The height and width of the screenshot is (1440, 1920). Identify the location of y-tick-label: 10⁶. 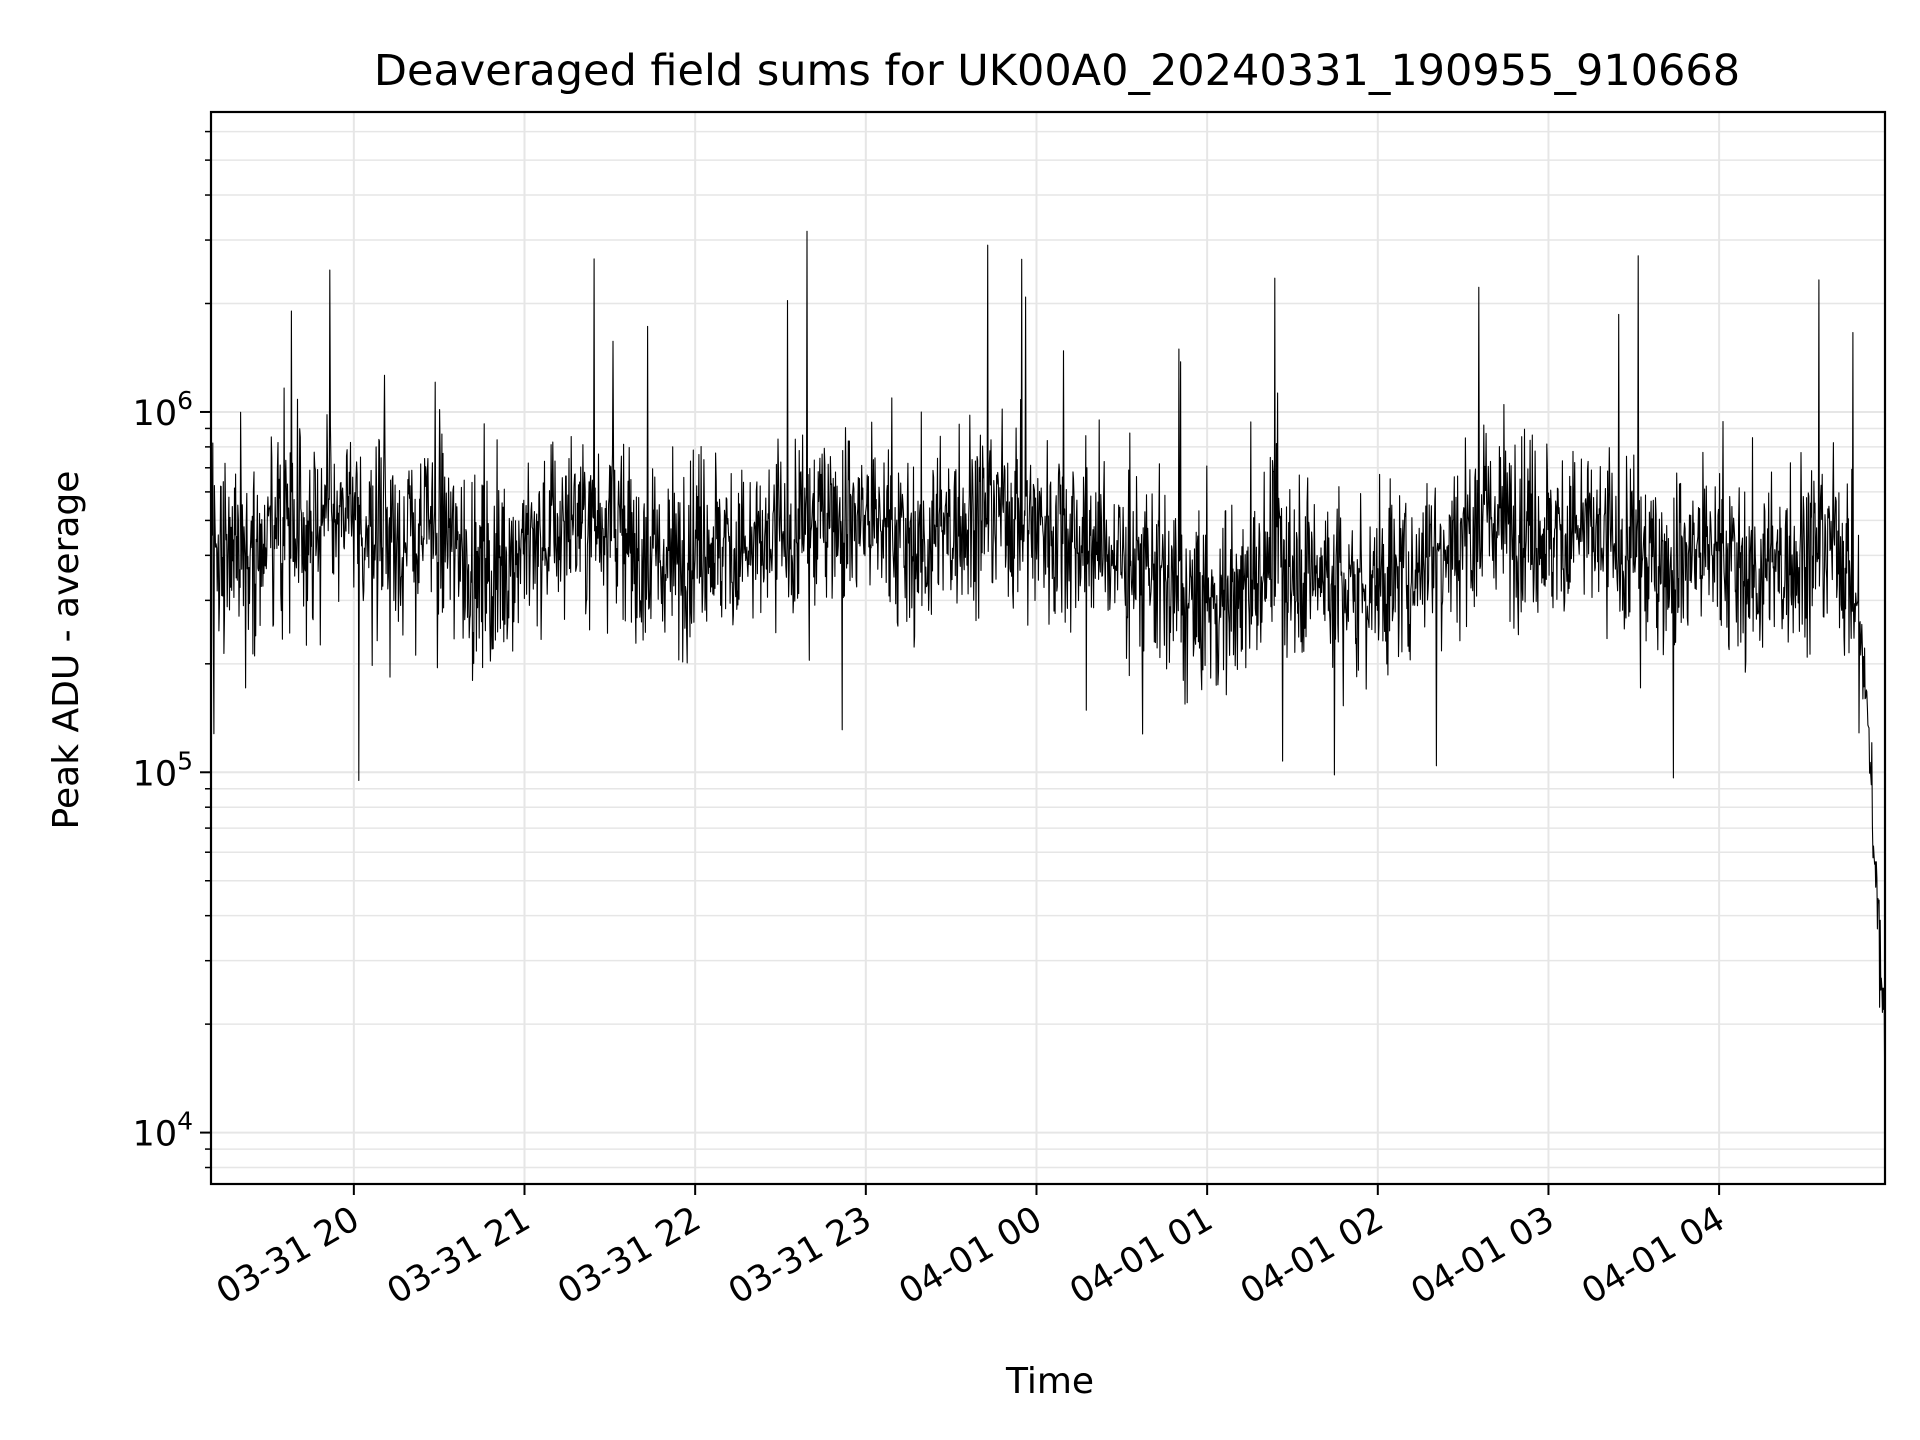
(163, 410).